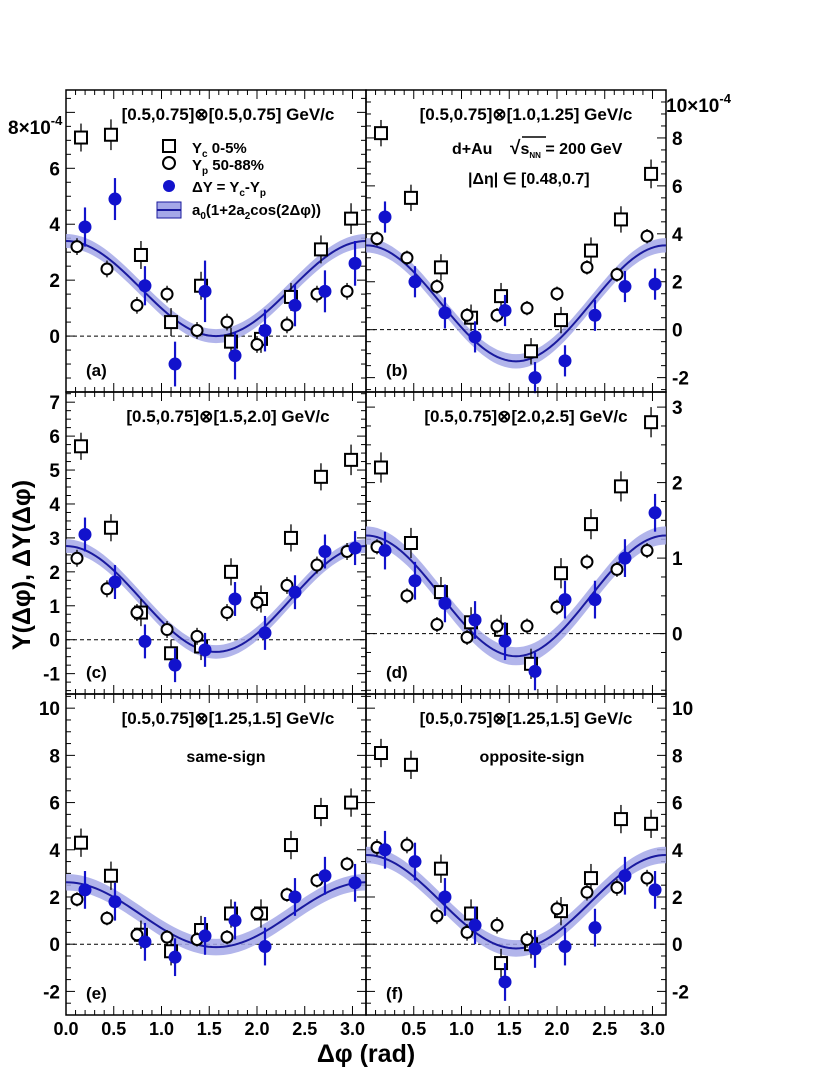  I want to click on panel-frame, so click(216, 854).